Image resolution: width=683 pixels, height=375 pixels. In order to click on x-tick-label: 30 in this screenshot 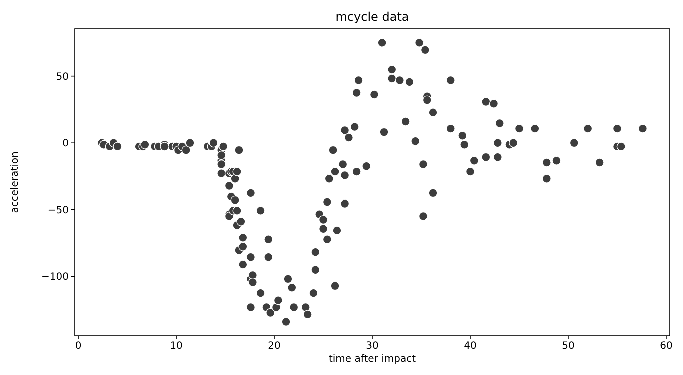, I will do `click(372, 346)`.